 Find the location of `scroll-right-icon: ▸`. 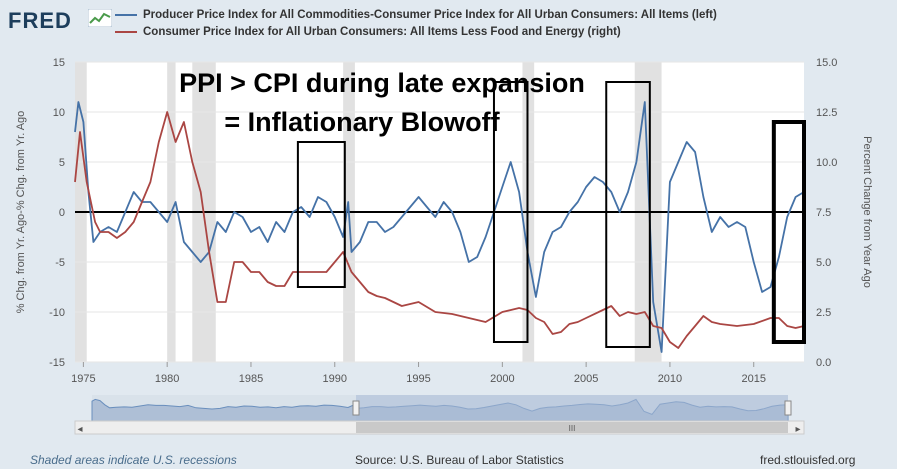

scroll-right-icon: ▸ is located at coordinates (797, 429).